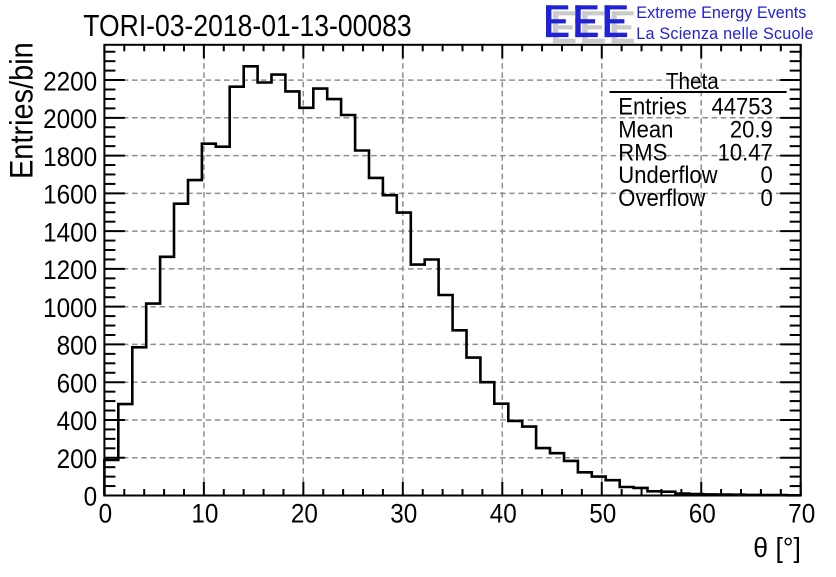 Image resolution: width=836 pixels, height=577 pixels. Describe the element at coordinates (304, 513) in the screenshot. I see `svg-text: 20` at that location.